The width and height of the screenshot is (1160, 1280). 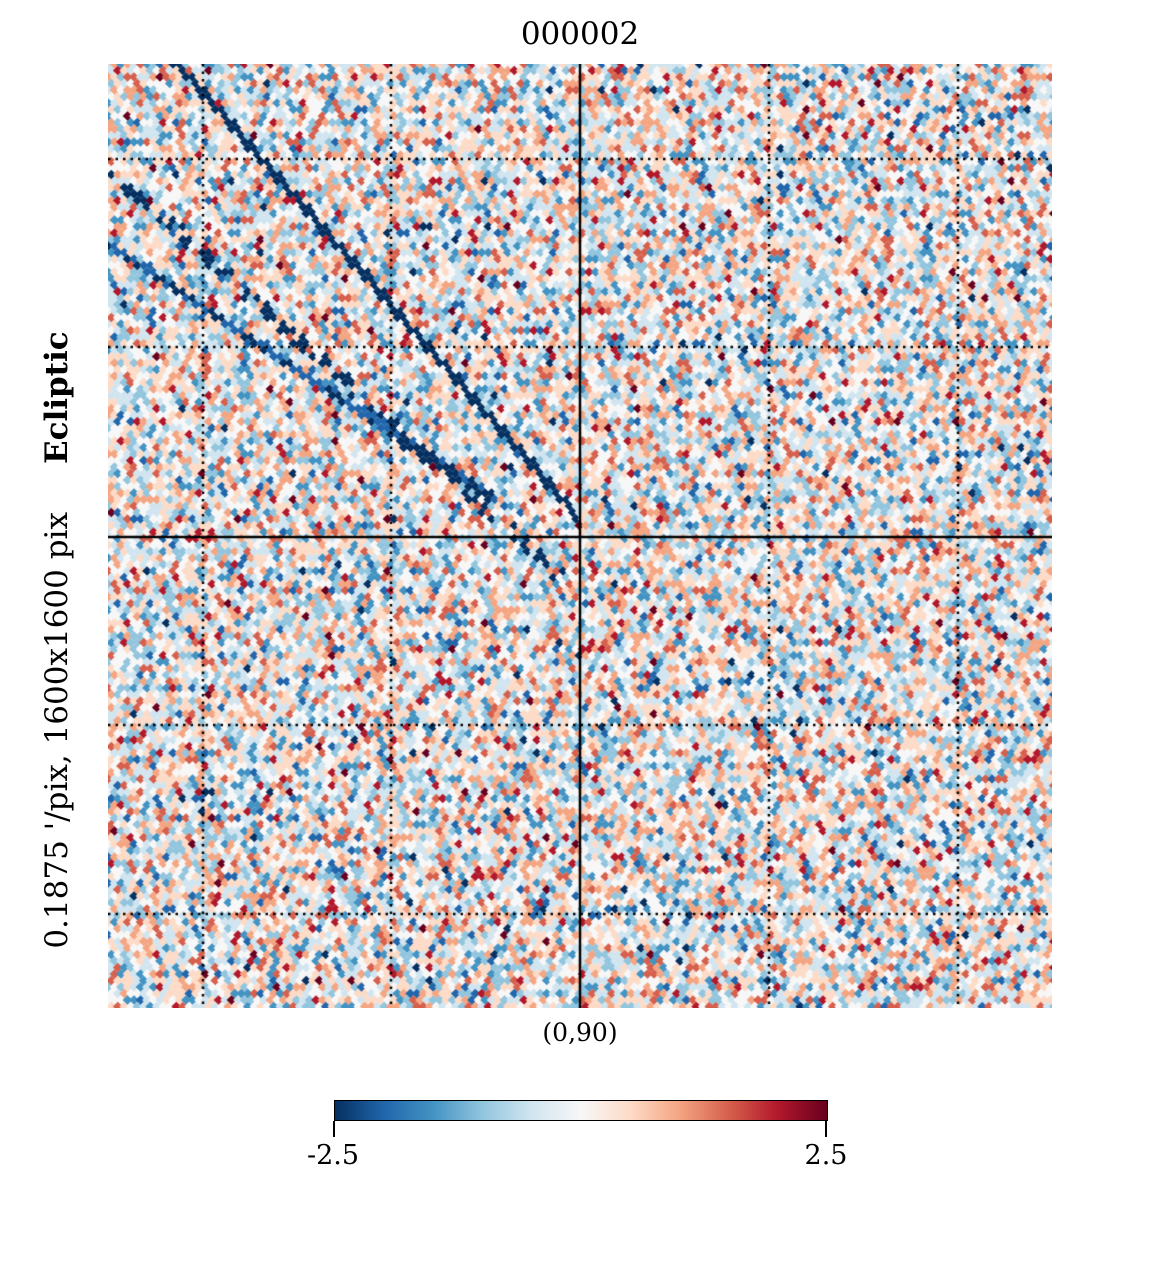 I want to click on x-axis-label: (0,90), so click(x=580, y=1032).